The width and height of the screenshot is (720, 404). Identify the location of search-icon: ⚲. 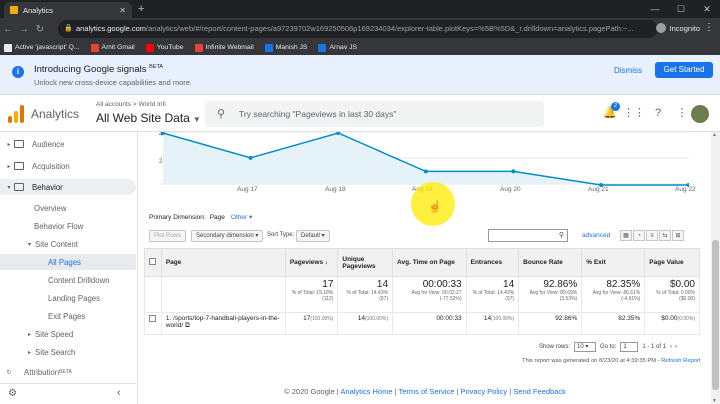
(561, 235).